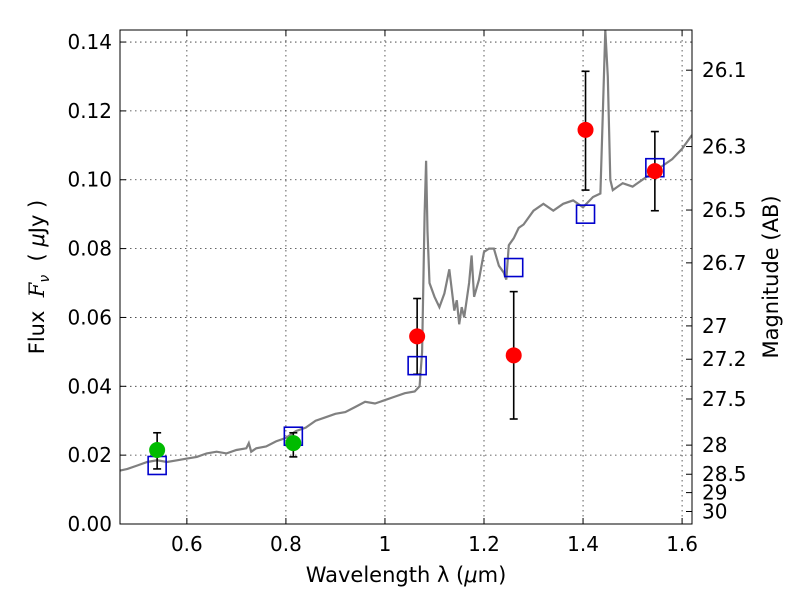 Image resolution: width=800 pixels, height=600 pixels. I want to click on y-tick-label: 0.14, so click(89, 42).